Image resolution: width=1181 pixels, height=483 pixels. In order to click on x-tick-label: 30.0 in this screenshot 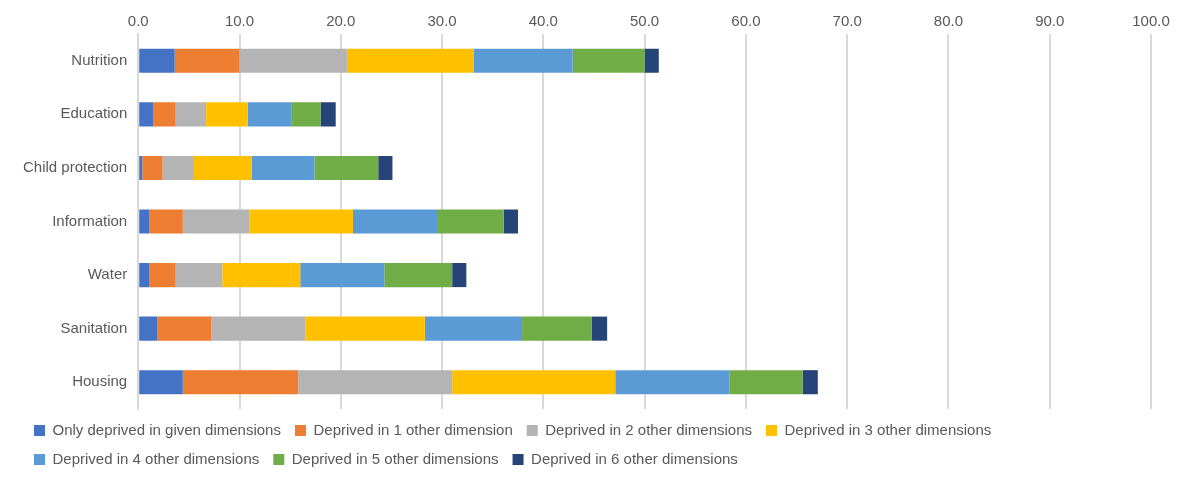, I will do `click(442, 21)`.